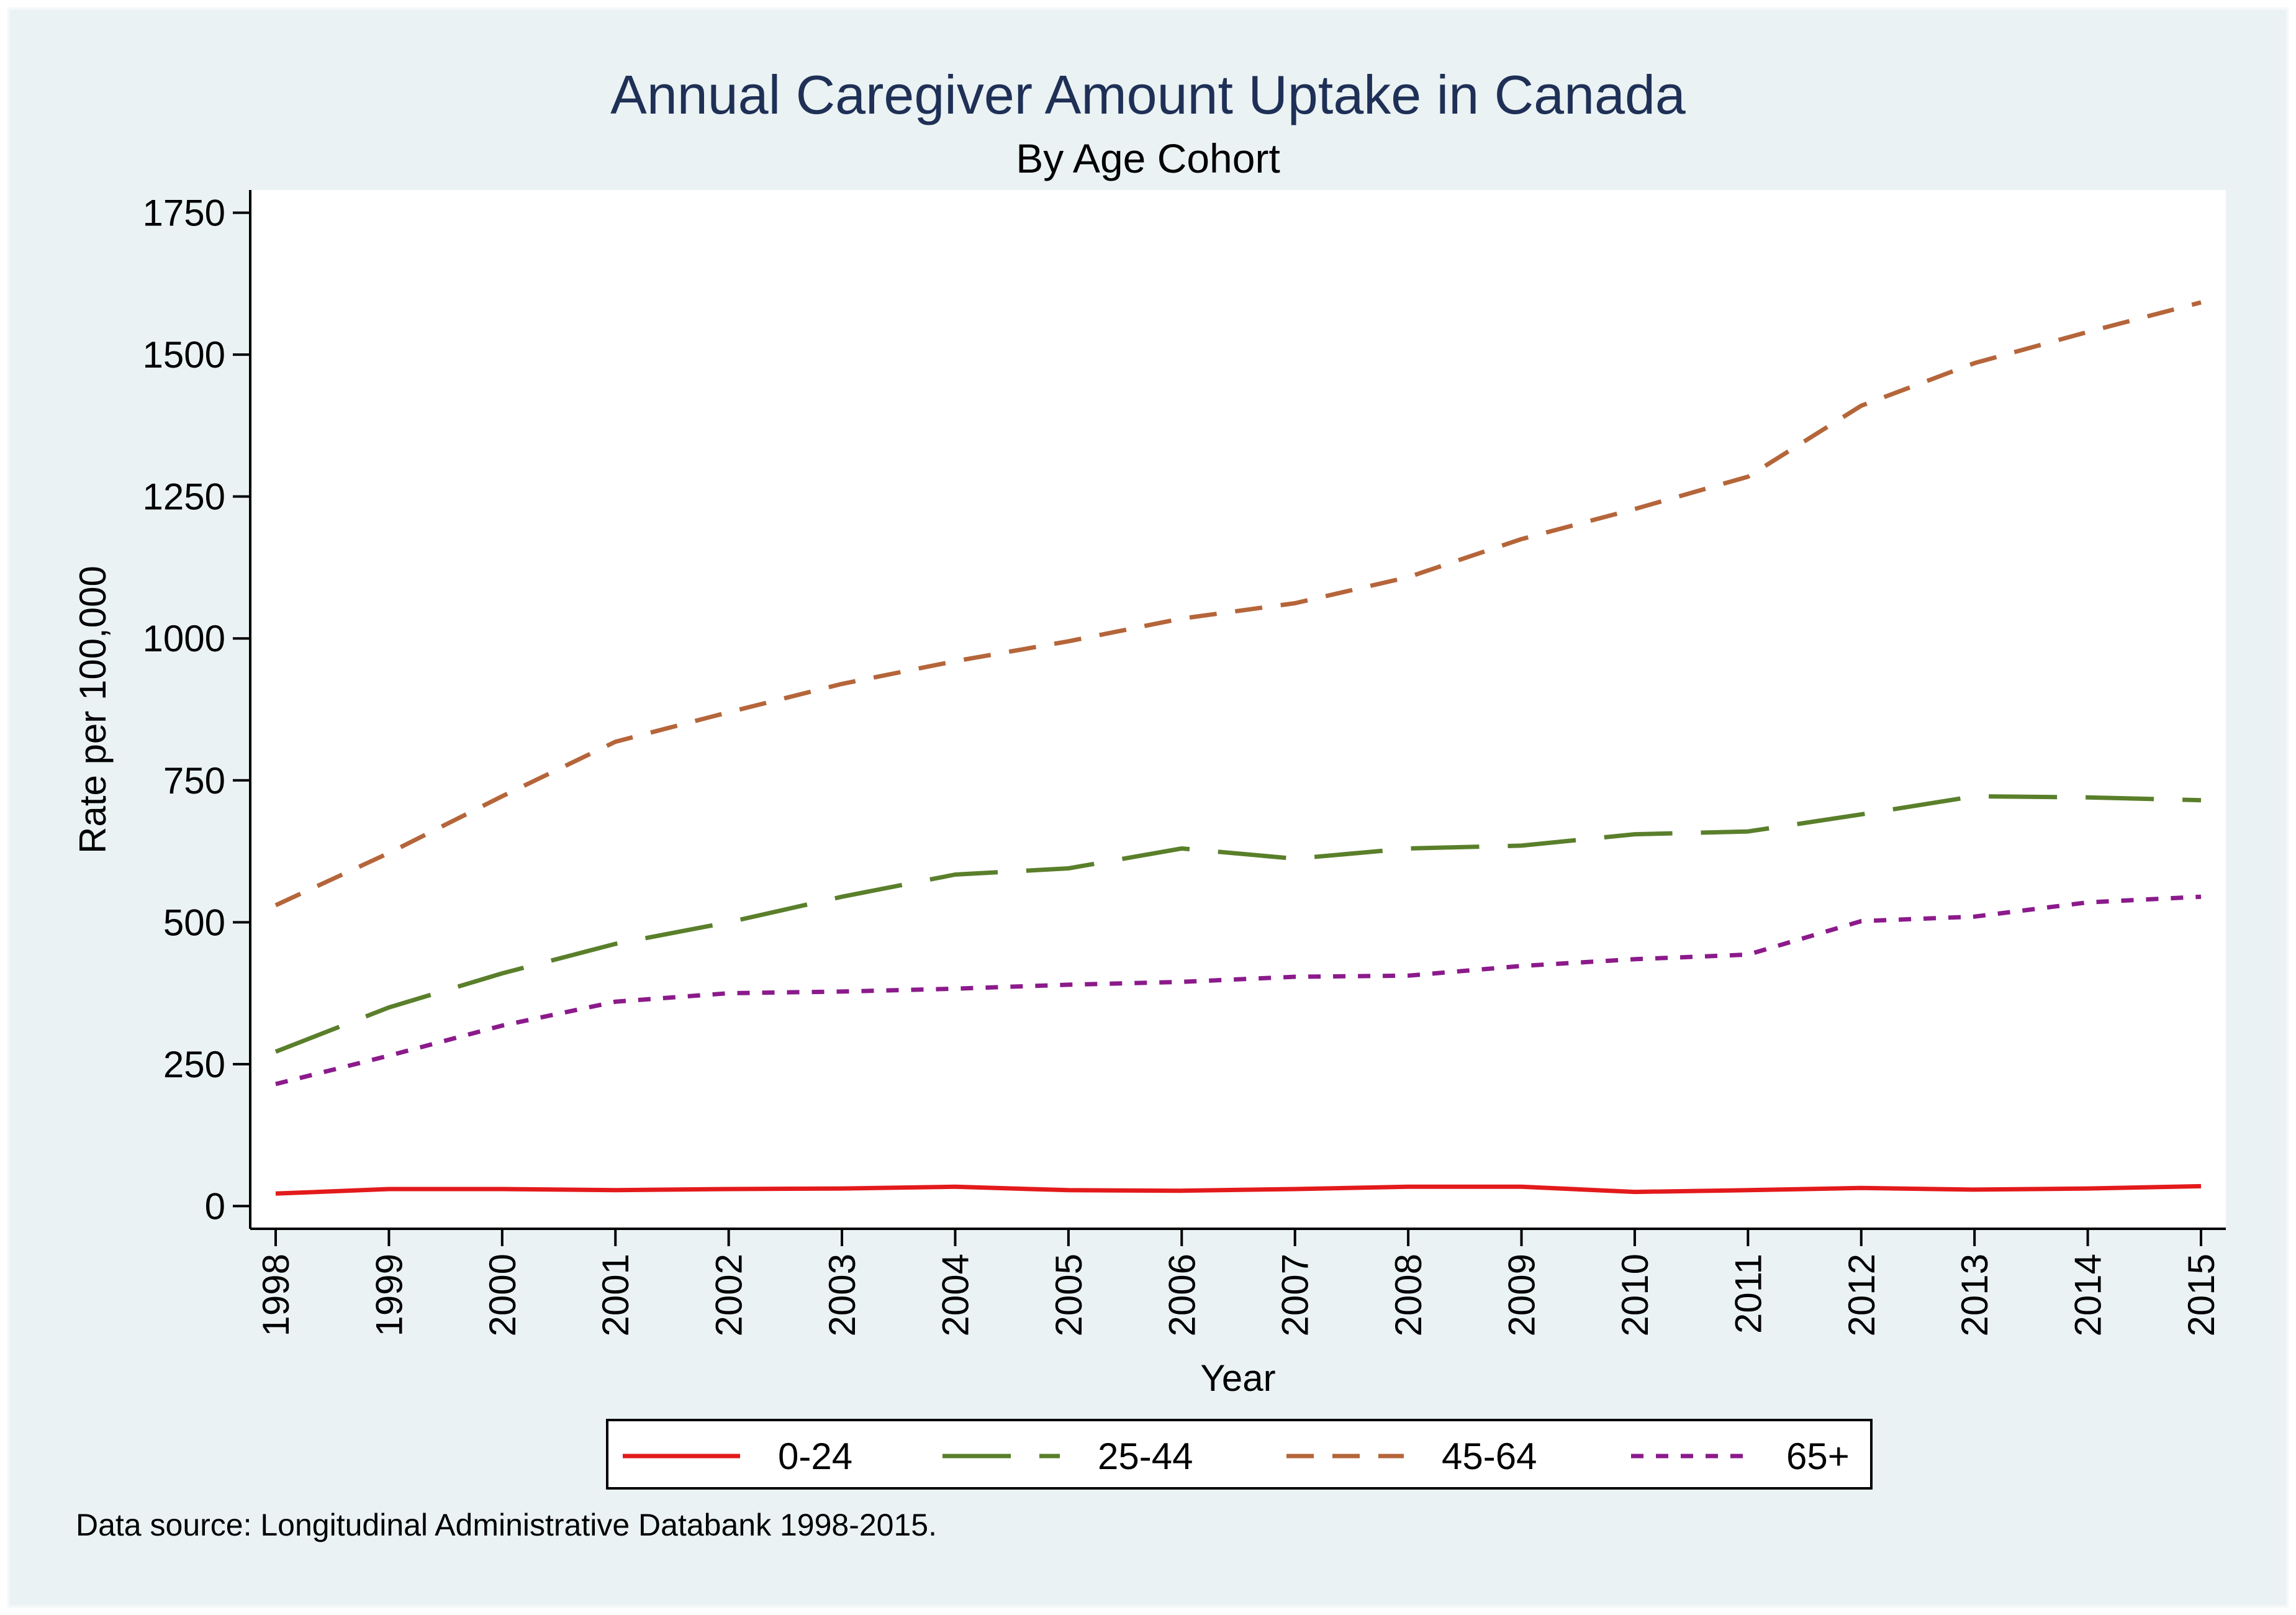  I want to click on x-tick-label: 2010, so click(1635, 1295).